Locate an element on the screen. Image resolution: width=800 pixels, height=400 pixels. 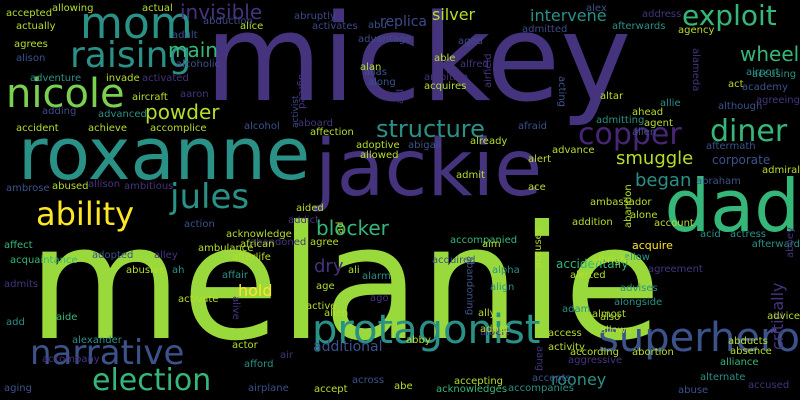
cloud-word: advanced is located at coordinates (122, 114).